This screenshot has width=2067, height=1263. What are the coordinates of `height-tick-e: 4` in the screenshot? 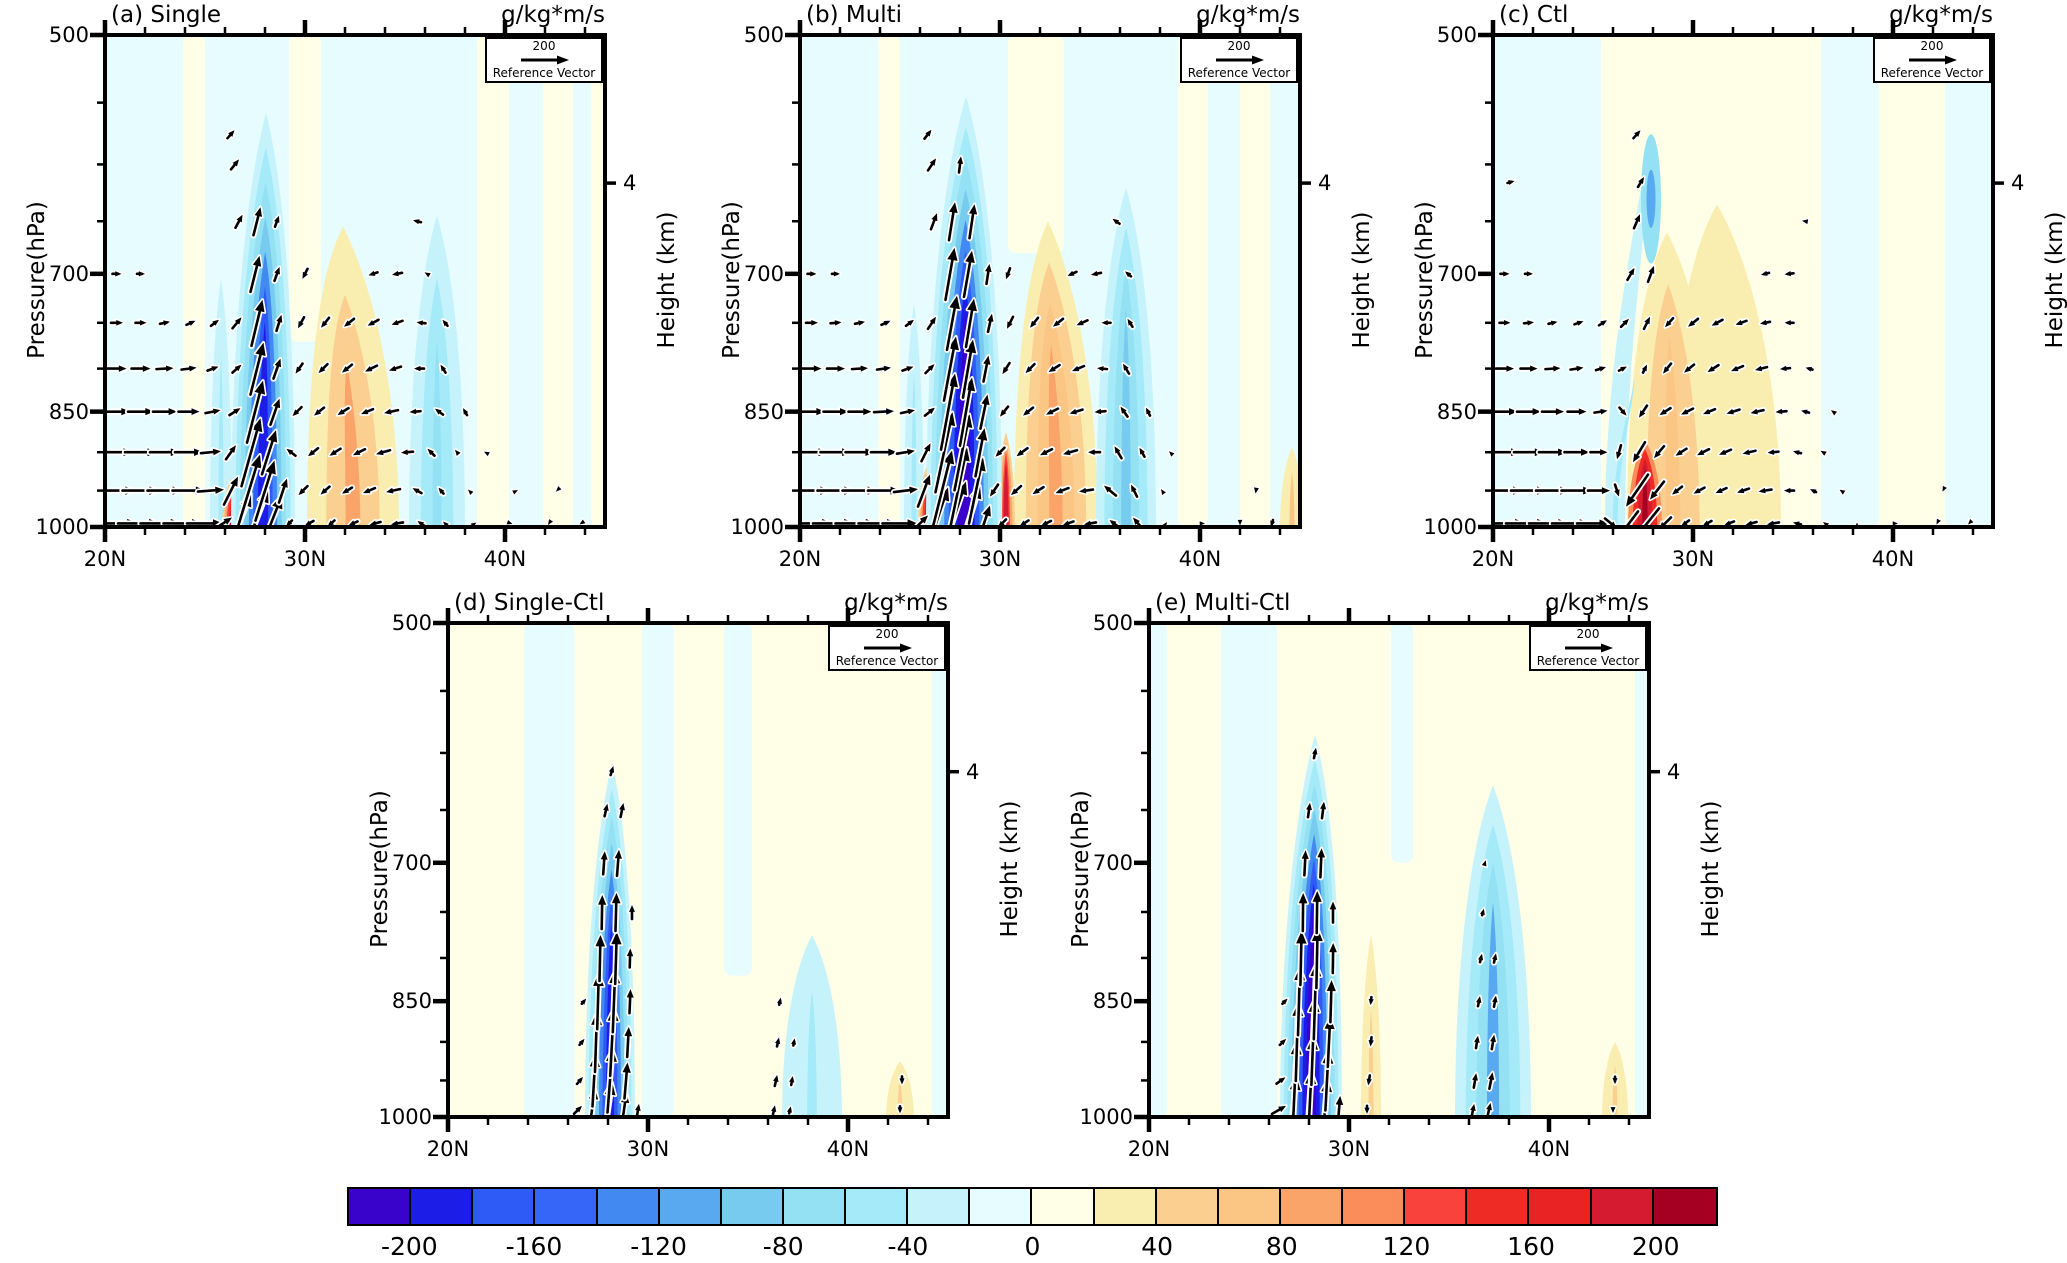 It's located at (1674, 771).